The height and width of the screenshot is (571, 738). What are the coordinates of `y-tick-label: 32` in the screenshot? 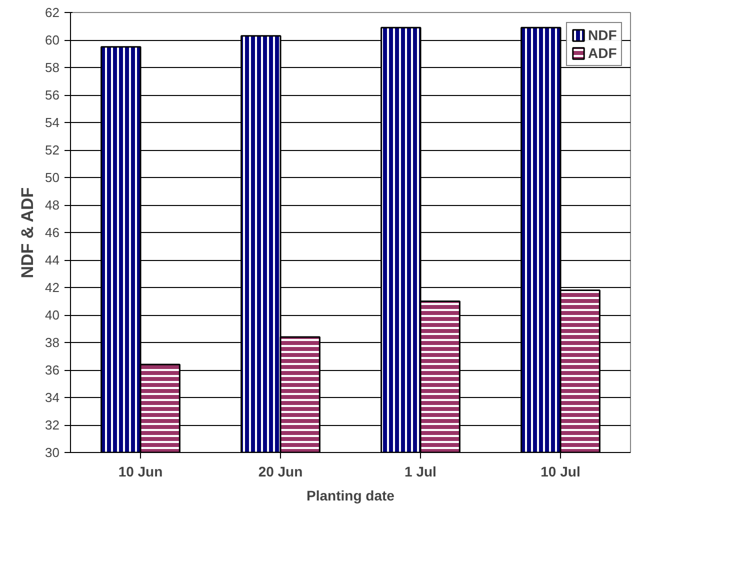 It's located at (52, 425).